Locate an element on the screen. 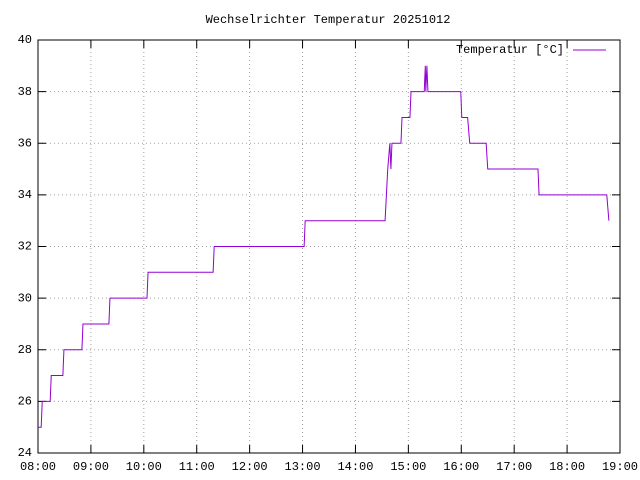  x-tick-label: 18:00 is located at coordinates (567, 467).